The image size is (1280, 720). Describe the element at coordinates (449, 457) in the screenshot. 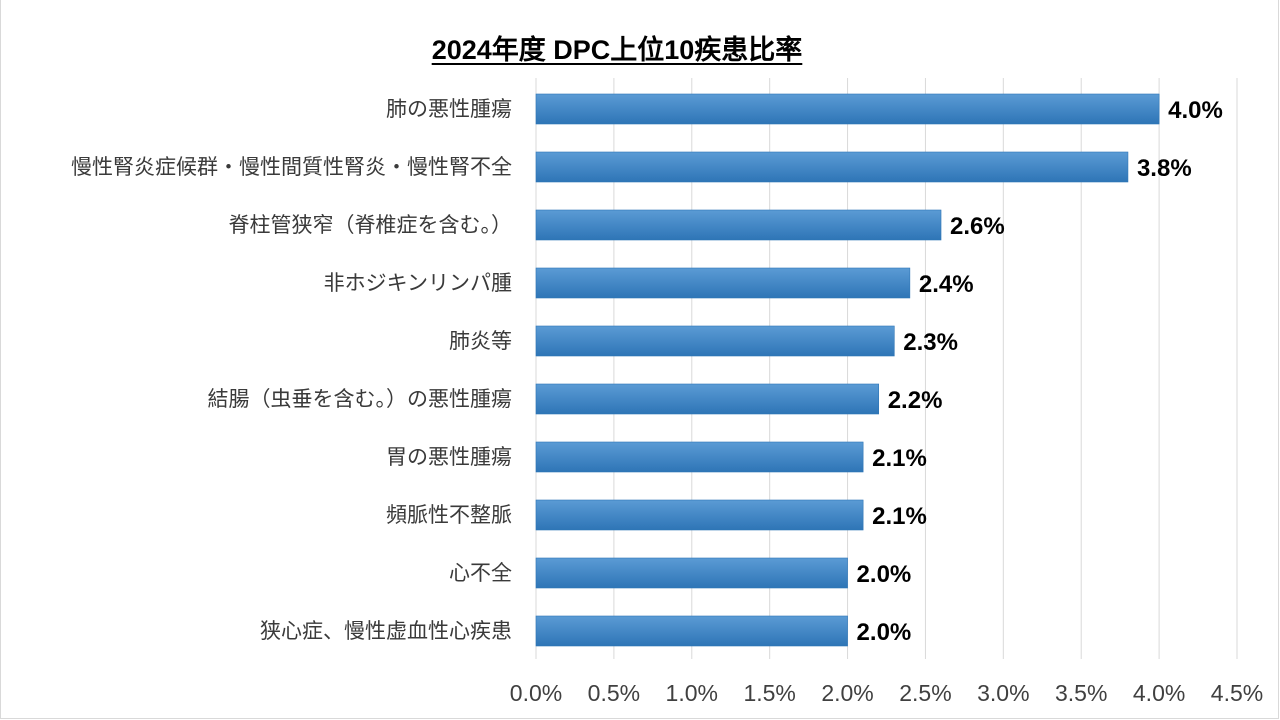

I see `category-label: 胃の悪性腫瘍` at that location.